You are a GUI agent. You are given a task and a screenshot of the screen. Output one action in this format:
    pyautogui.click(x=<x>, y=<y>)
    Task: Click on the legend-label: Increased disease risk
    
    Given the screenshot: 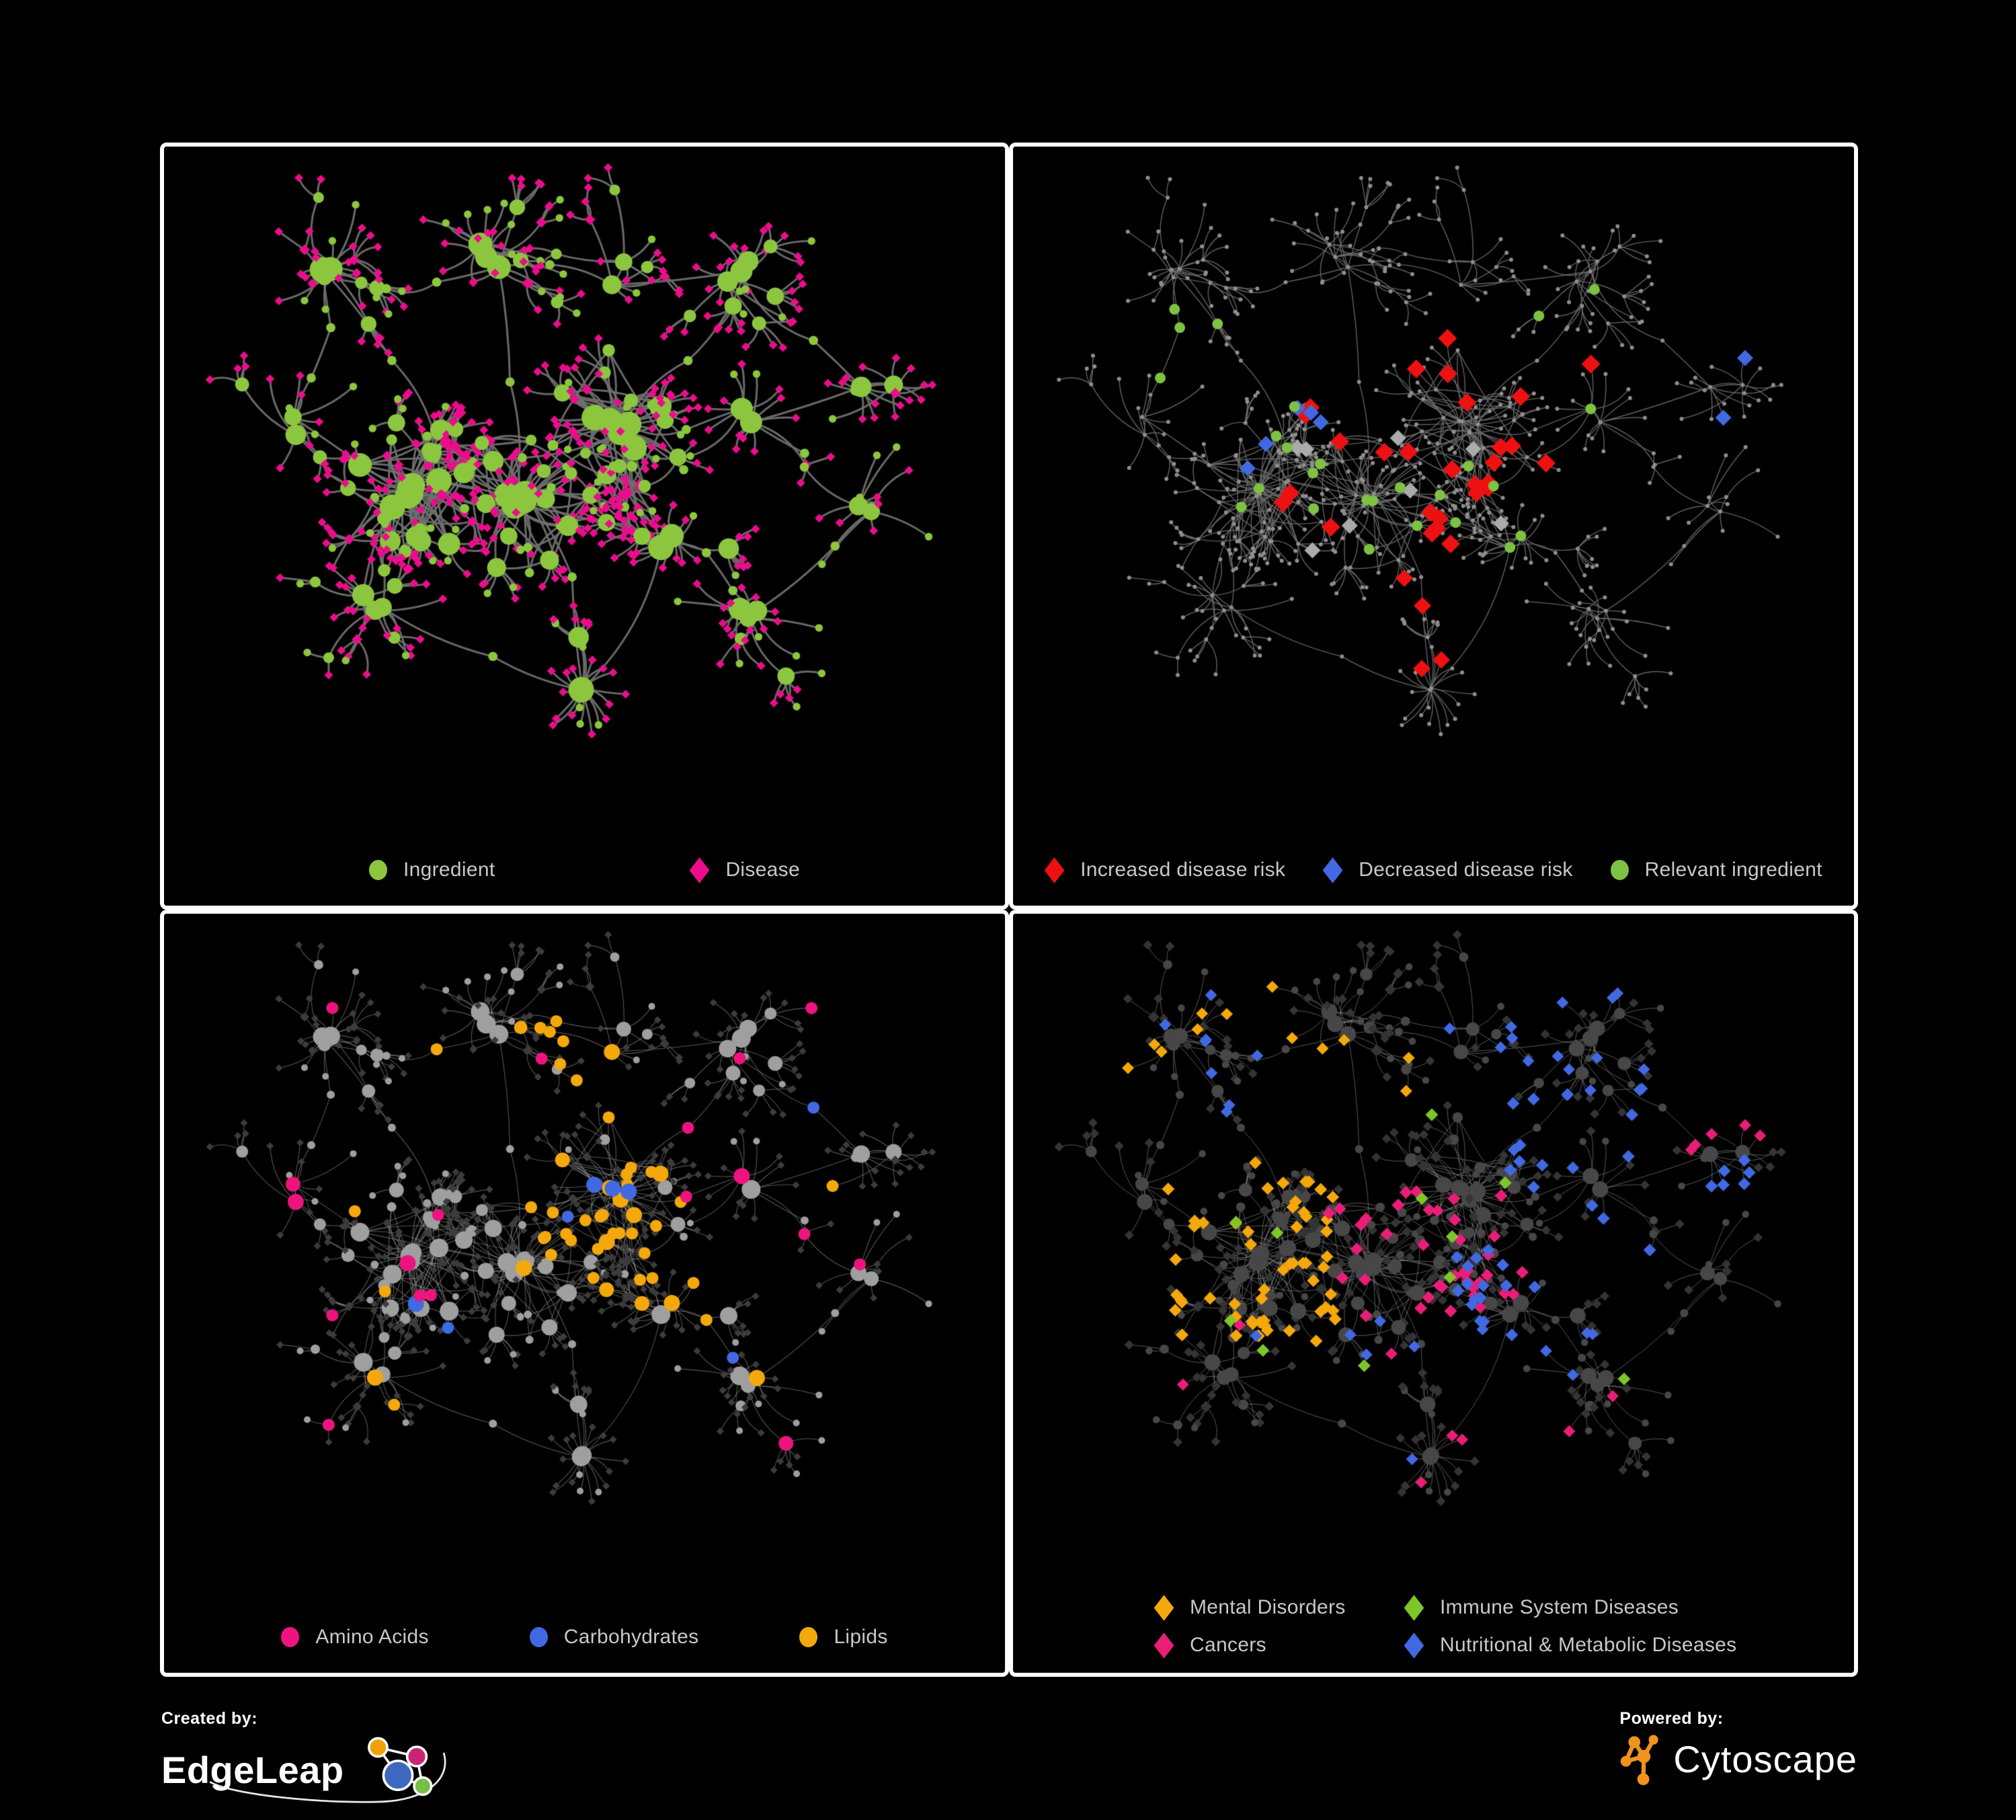 What is the action you would take?
    pyautogui.click(x=1183, y=870)
    